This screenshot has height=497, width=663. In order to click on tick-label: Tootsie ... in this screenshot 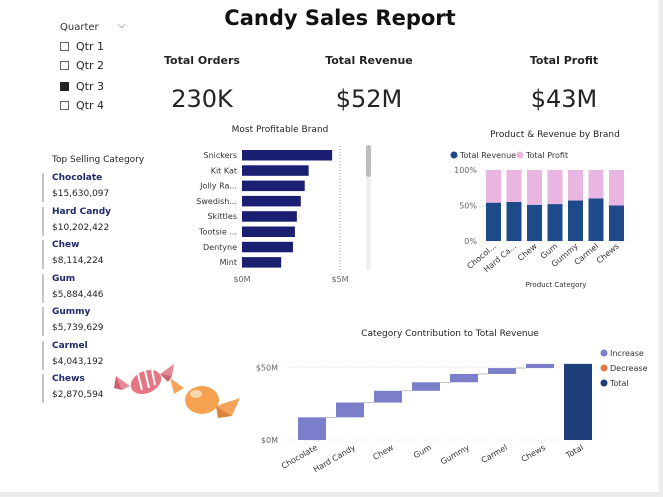, I will do `click(217, 232)`.